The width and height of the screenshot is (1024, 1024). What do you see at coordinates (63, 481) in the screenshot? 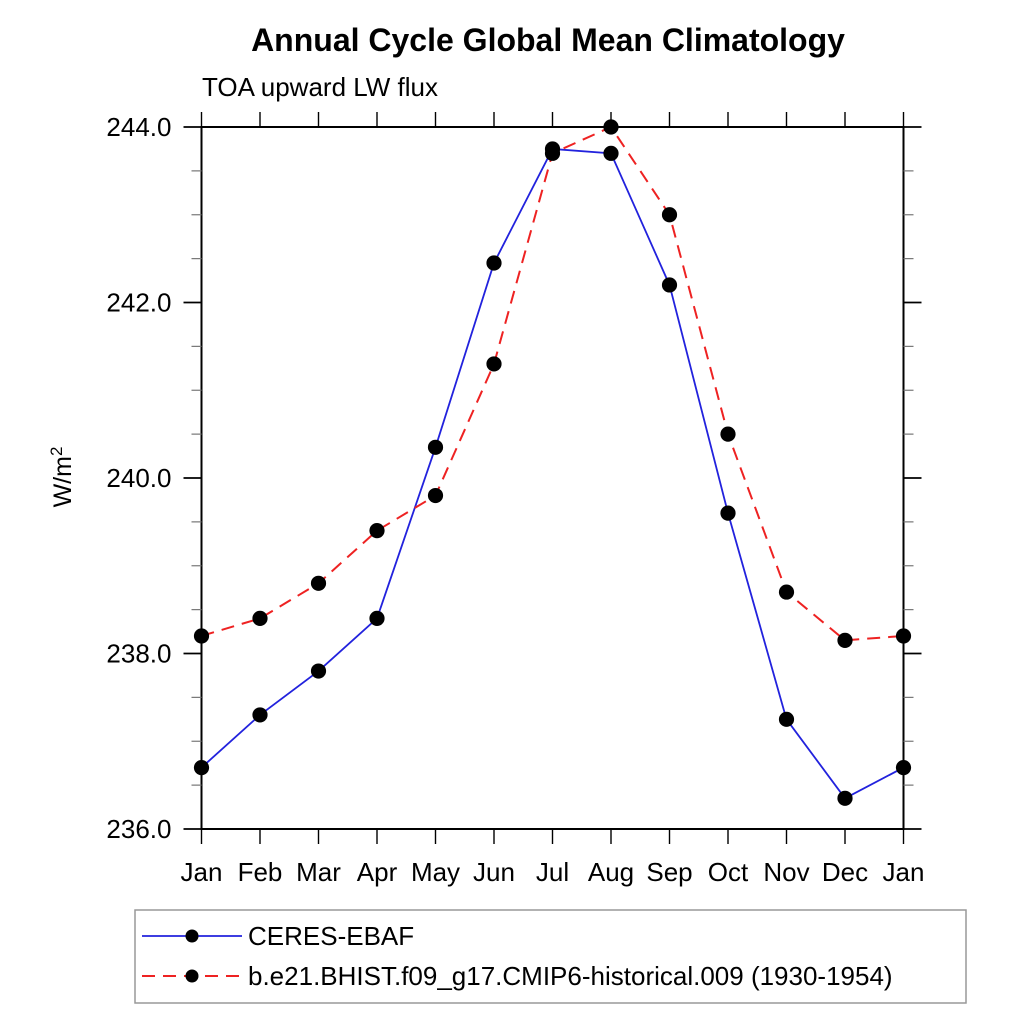
I see `y-axis-label-base: W/m` at bounding box center [63, 481].